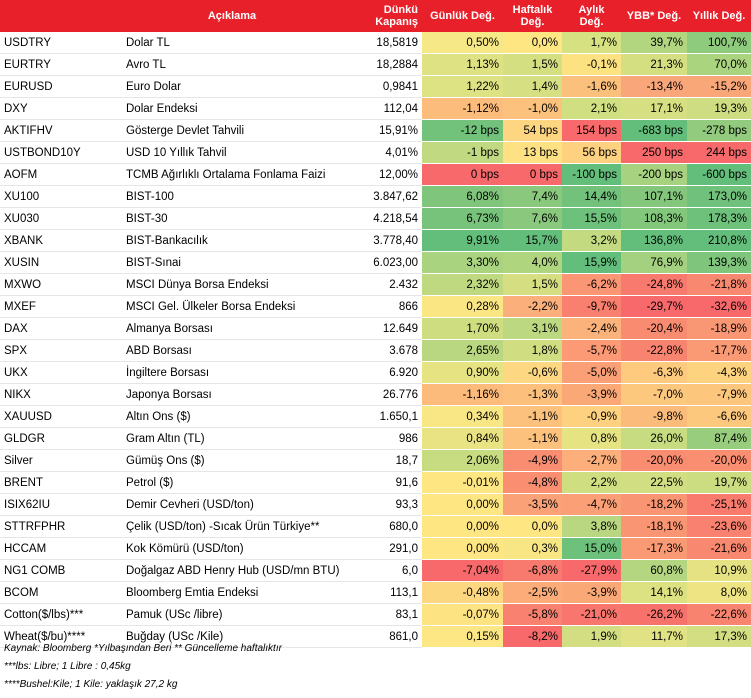  What do you see at coordinates (532, 240) in the screenshot?
I see `row-weekly-change: 15,7%` at bounding box center [532, 240].